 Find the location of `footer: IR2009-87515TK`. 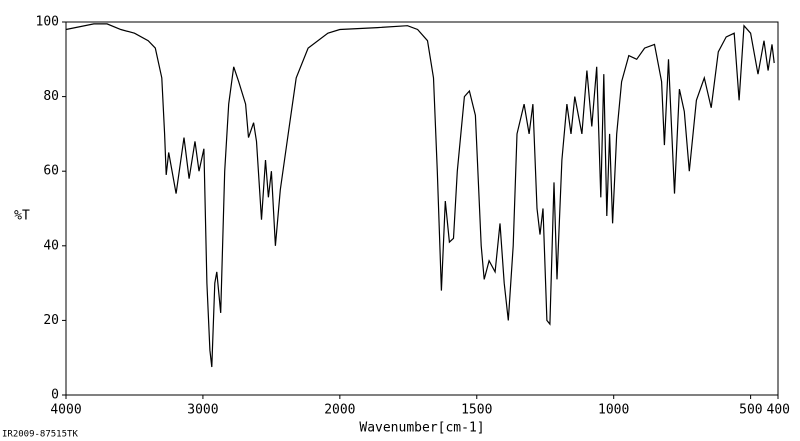

footer: IR2009-87515TK is located at coordinates (40, 435).